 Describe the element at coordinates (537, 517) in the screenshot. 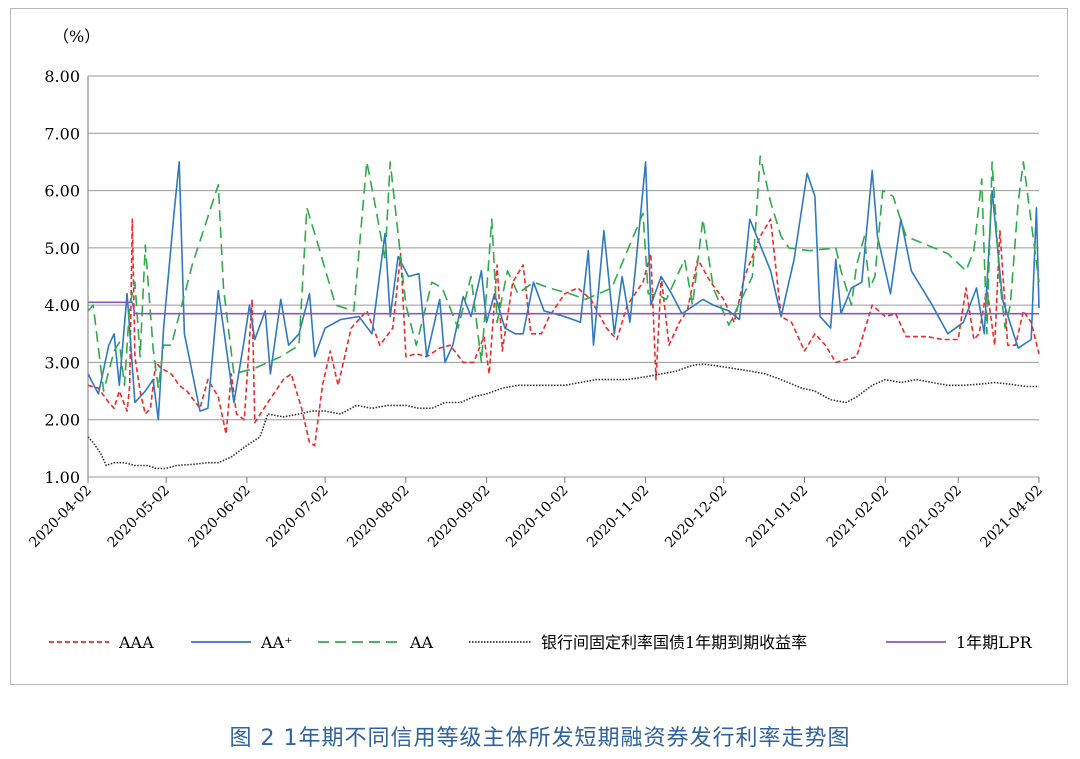

I see `x-tick-label: 2020-10-02` at that location.